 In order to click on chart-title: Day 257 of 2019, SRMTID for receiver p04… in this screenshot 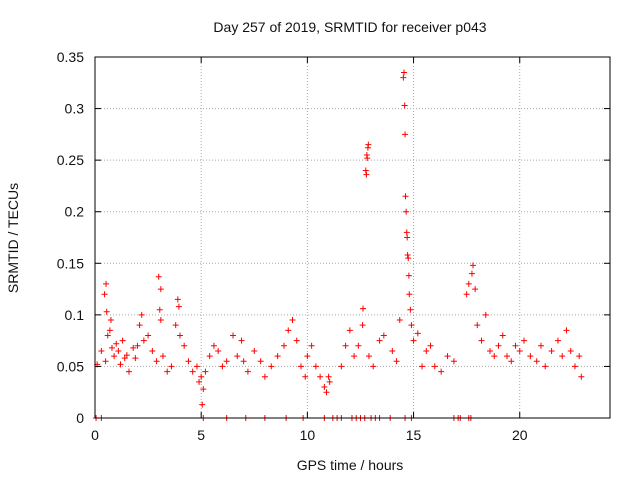, I will do `click(349, 27)`.